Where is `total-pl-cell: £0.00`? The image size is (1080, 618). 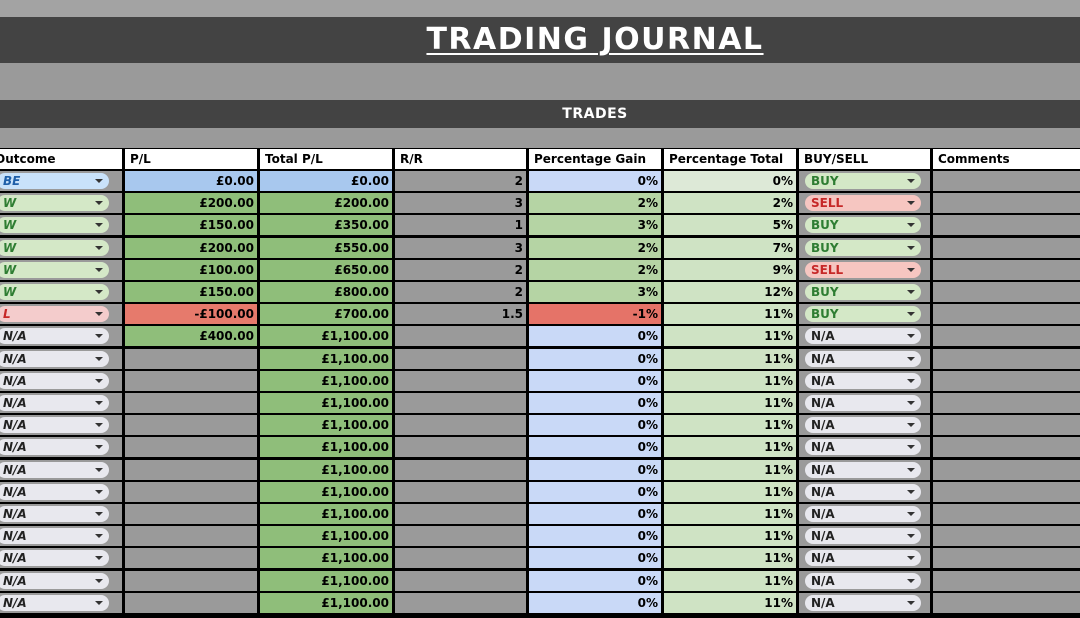
total-pl-cell: £0.00 is located at coordinates (326, 181).